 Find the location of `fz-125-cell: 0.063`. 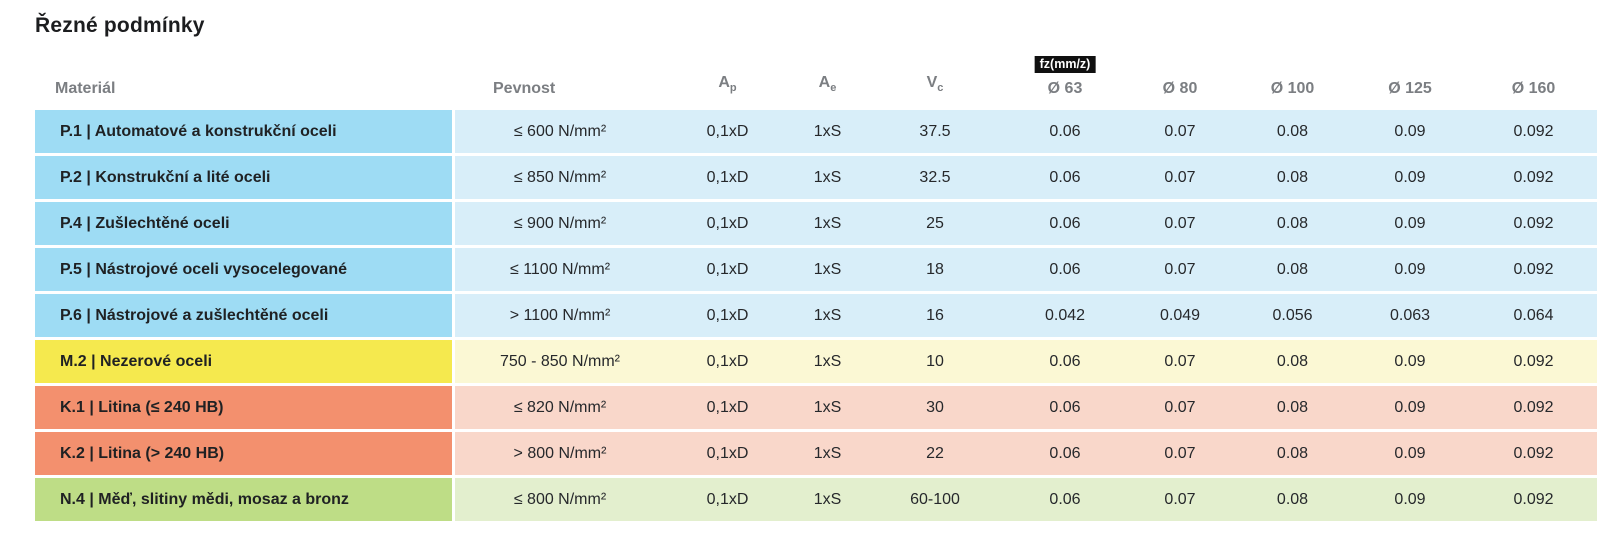

fz-125-cell: 0.063 is located at coordinates (1410, 315).